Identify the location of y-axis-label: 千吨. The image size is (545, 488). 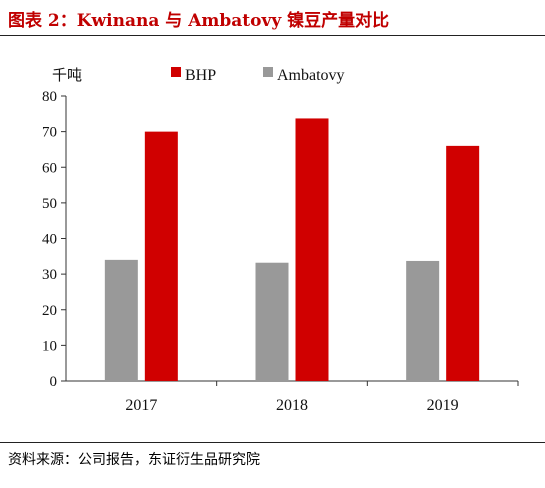
(67, 75).